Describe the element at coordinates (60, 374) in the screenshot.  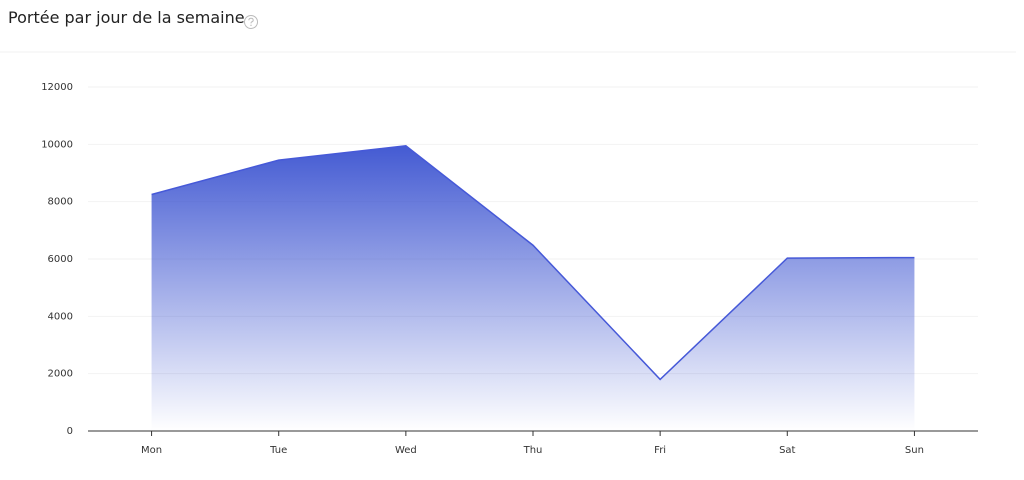
I see `y-tick-label: 2000` at that location.